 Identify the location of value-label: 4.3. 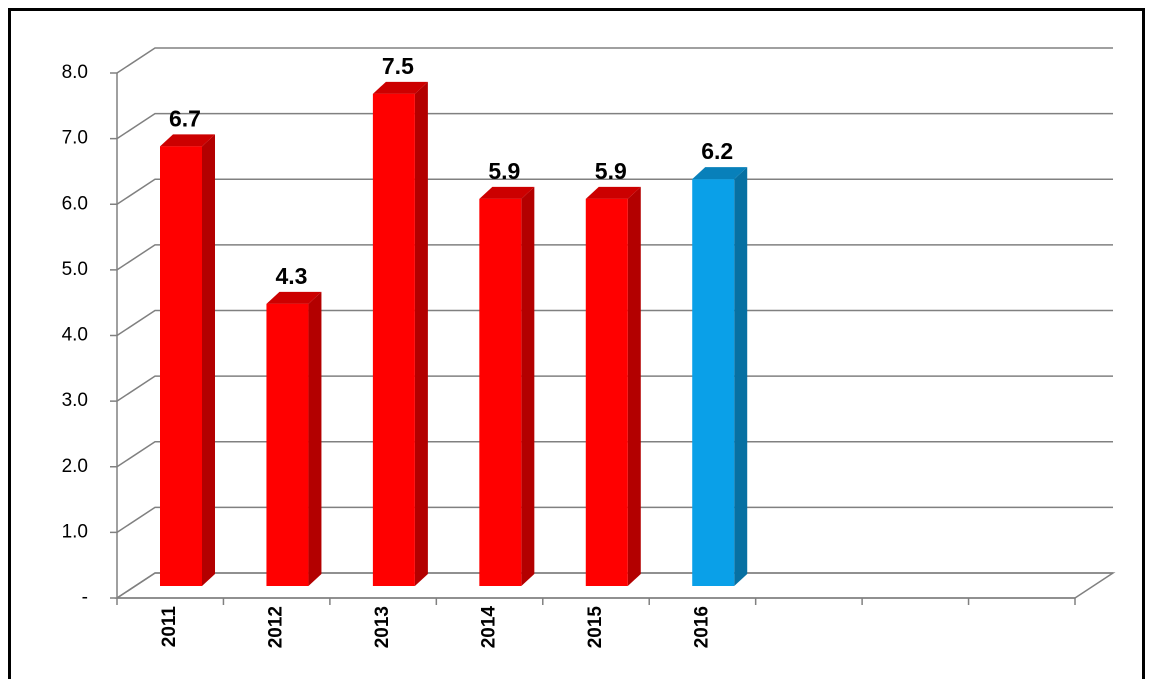
(291, 276).